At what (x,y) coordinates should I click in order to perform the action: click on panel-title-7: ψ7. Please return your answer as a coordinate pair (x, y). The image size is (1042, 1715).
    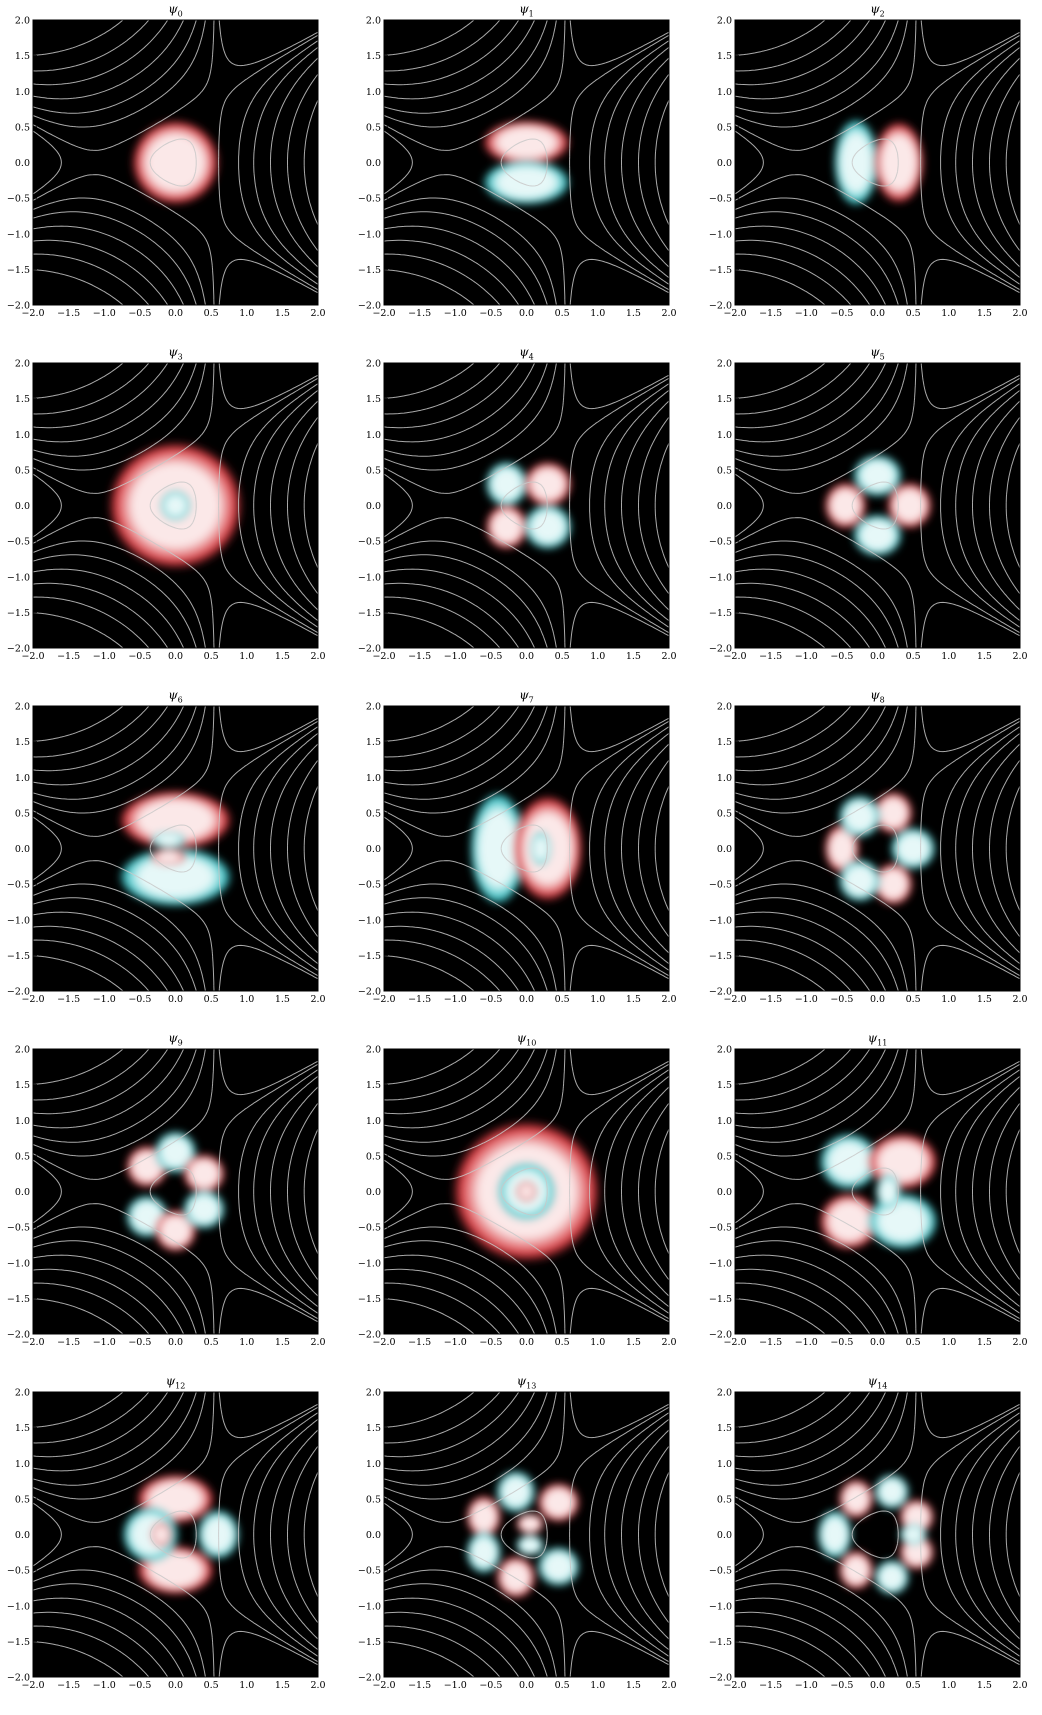
    Looking at the image, I should click on (526, 696).